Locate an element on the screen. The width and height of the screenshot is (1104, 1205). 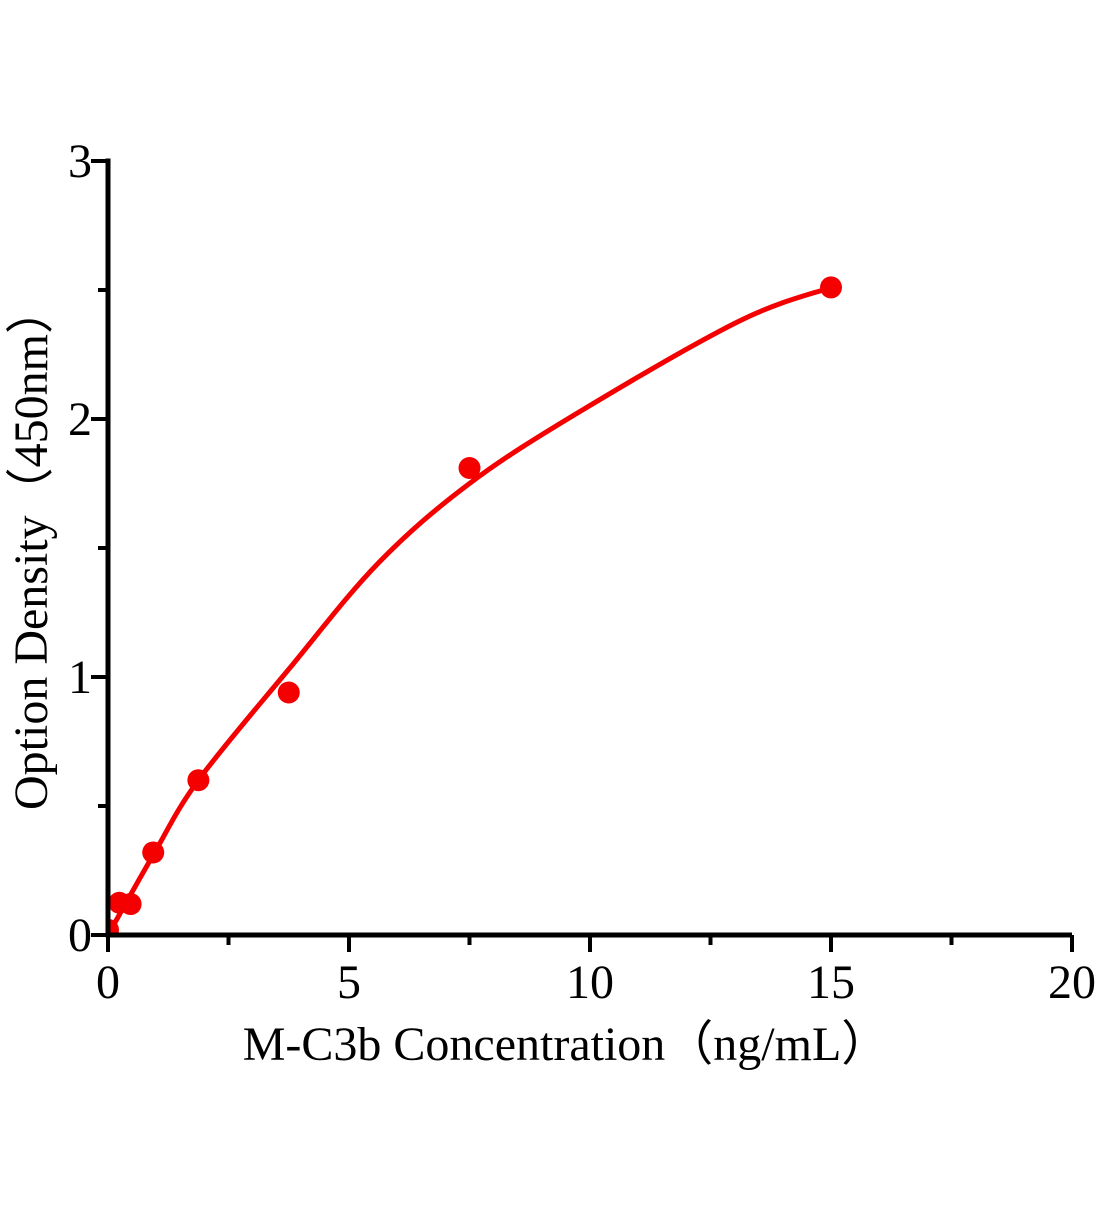
y-tick-label-1: 1 is located at coordinates (80, 677).